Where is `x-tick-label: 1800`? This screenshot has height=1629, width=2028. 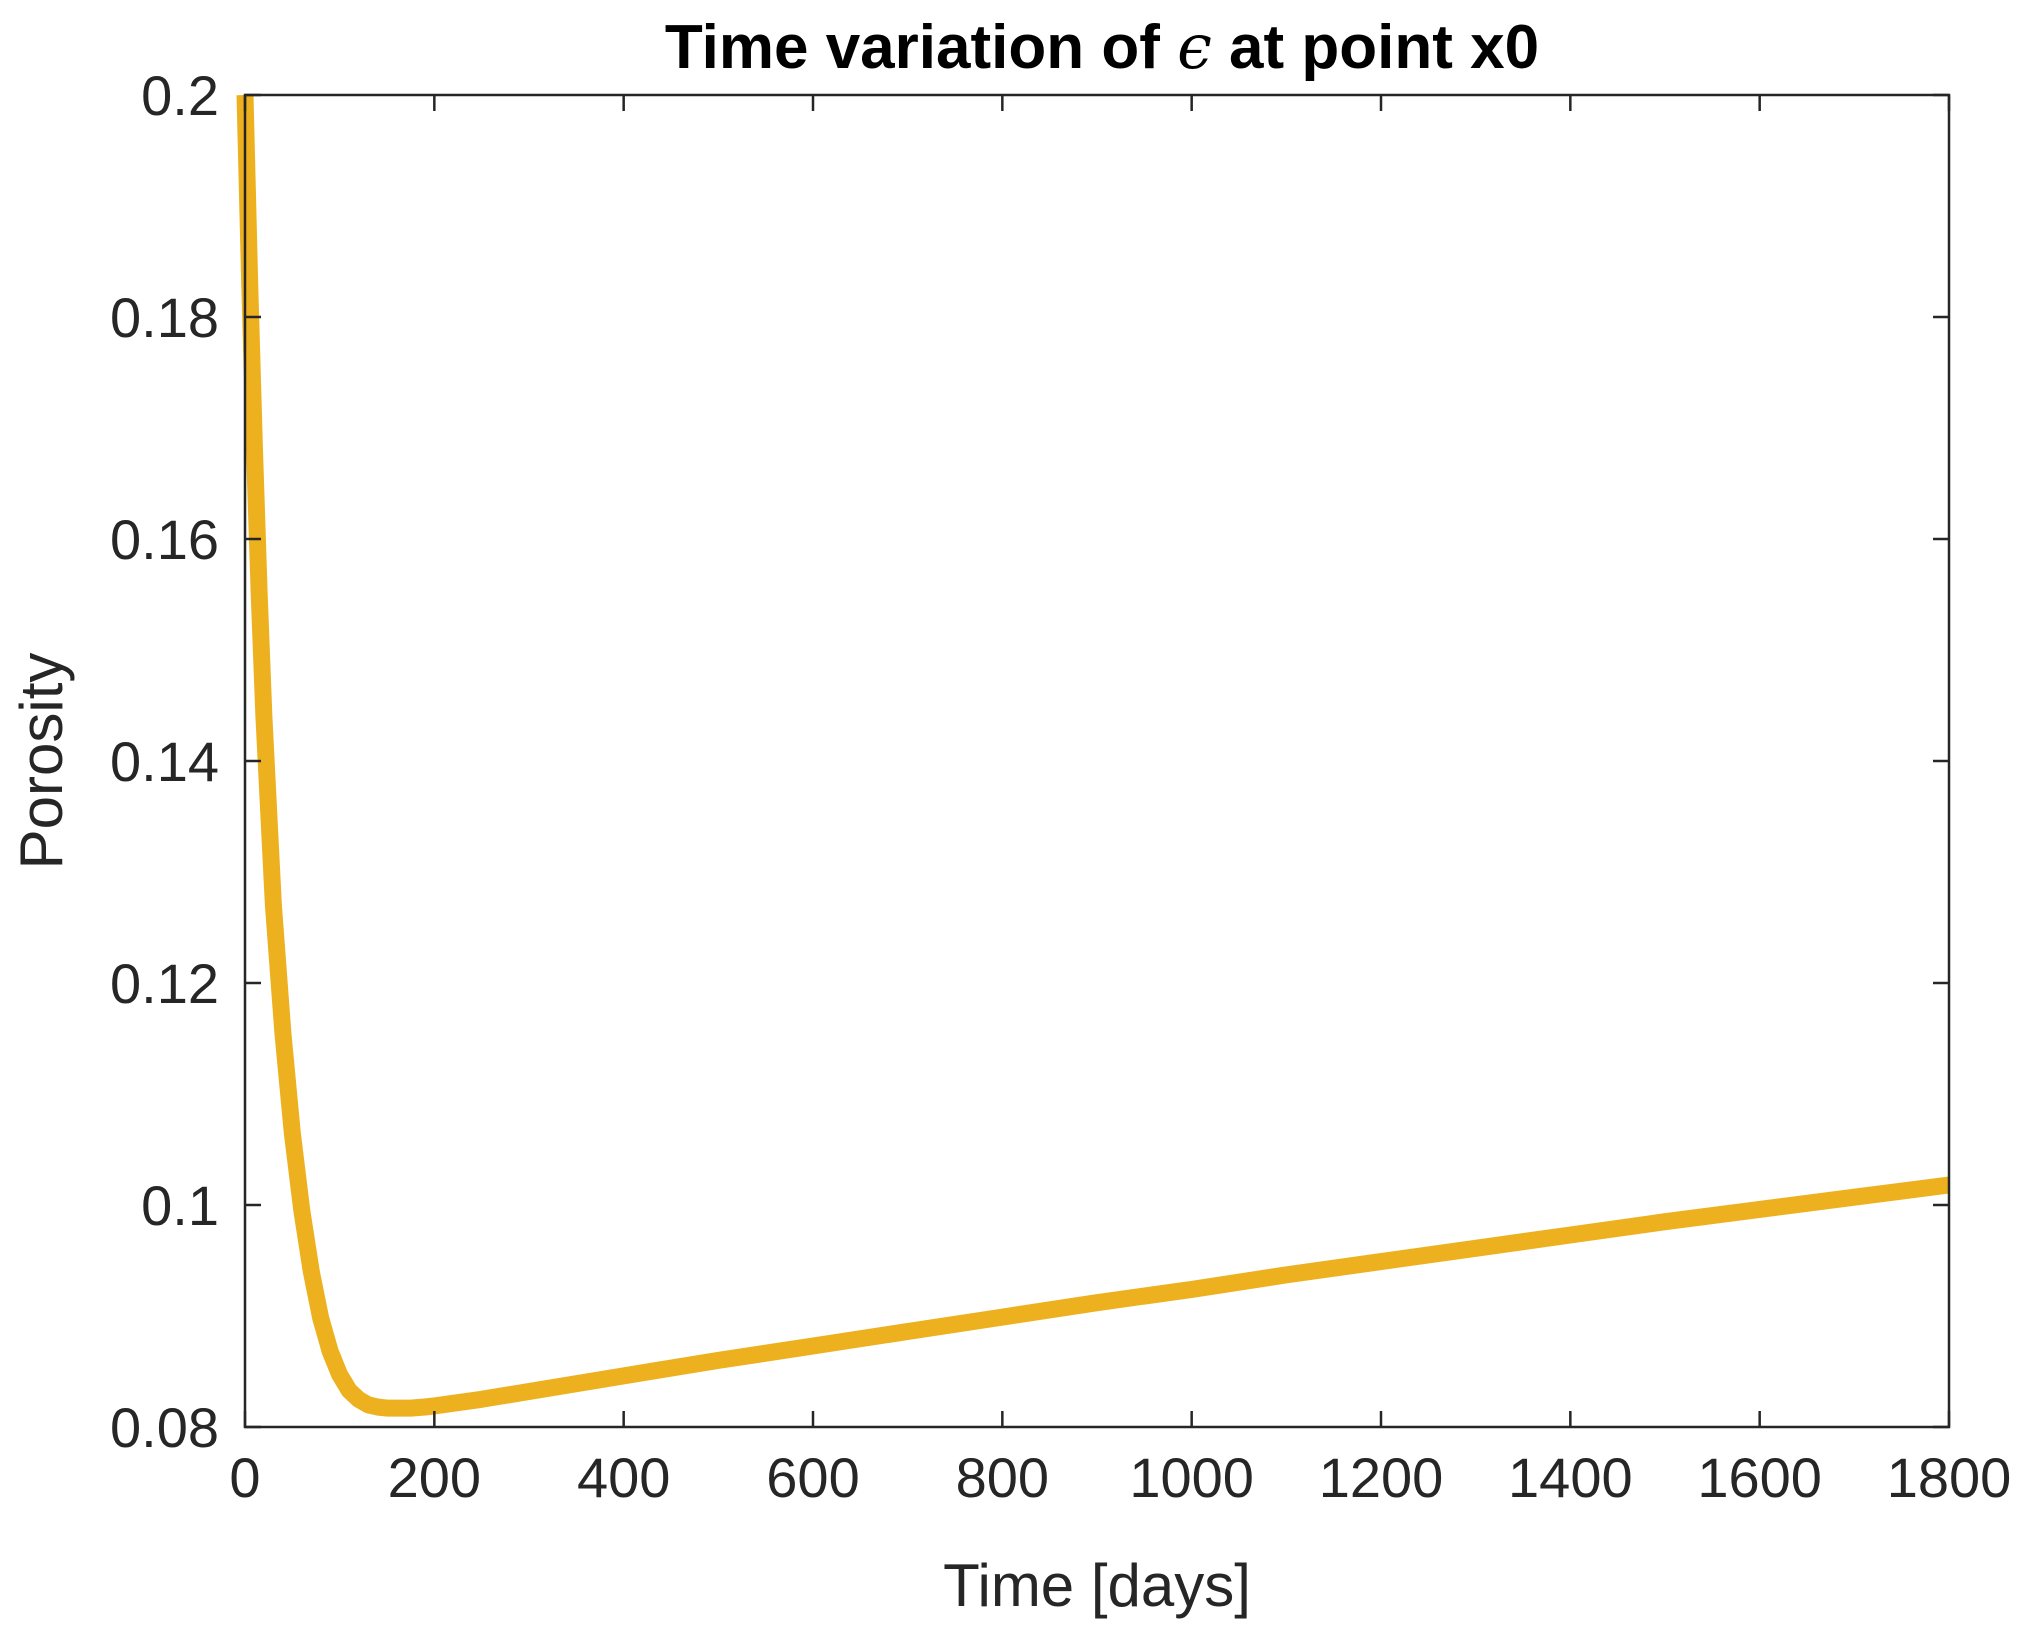
x-tick-label: 1800 is located at coordinates (1949, 1477).